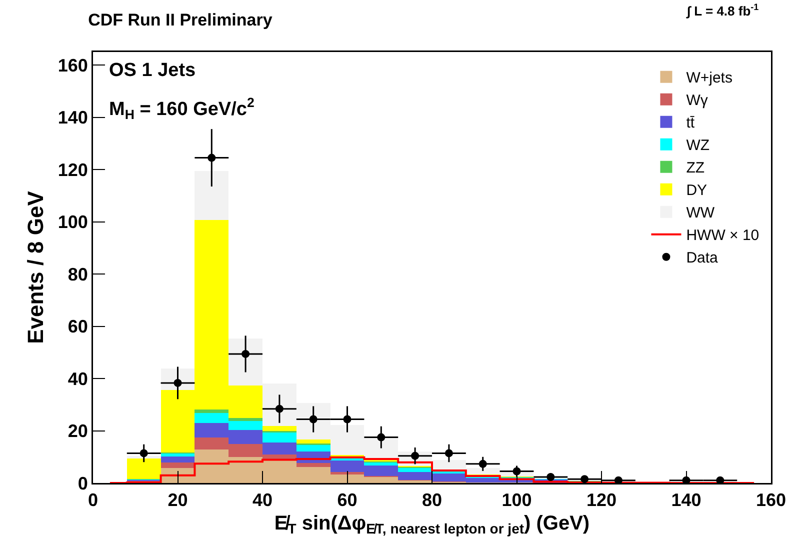 The width and height of the screenshot is (801, 545). I want to click on y-axis-title: Events / 8 GeV, so click(35, 267).